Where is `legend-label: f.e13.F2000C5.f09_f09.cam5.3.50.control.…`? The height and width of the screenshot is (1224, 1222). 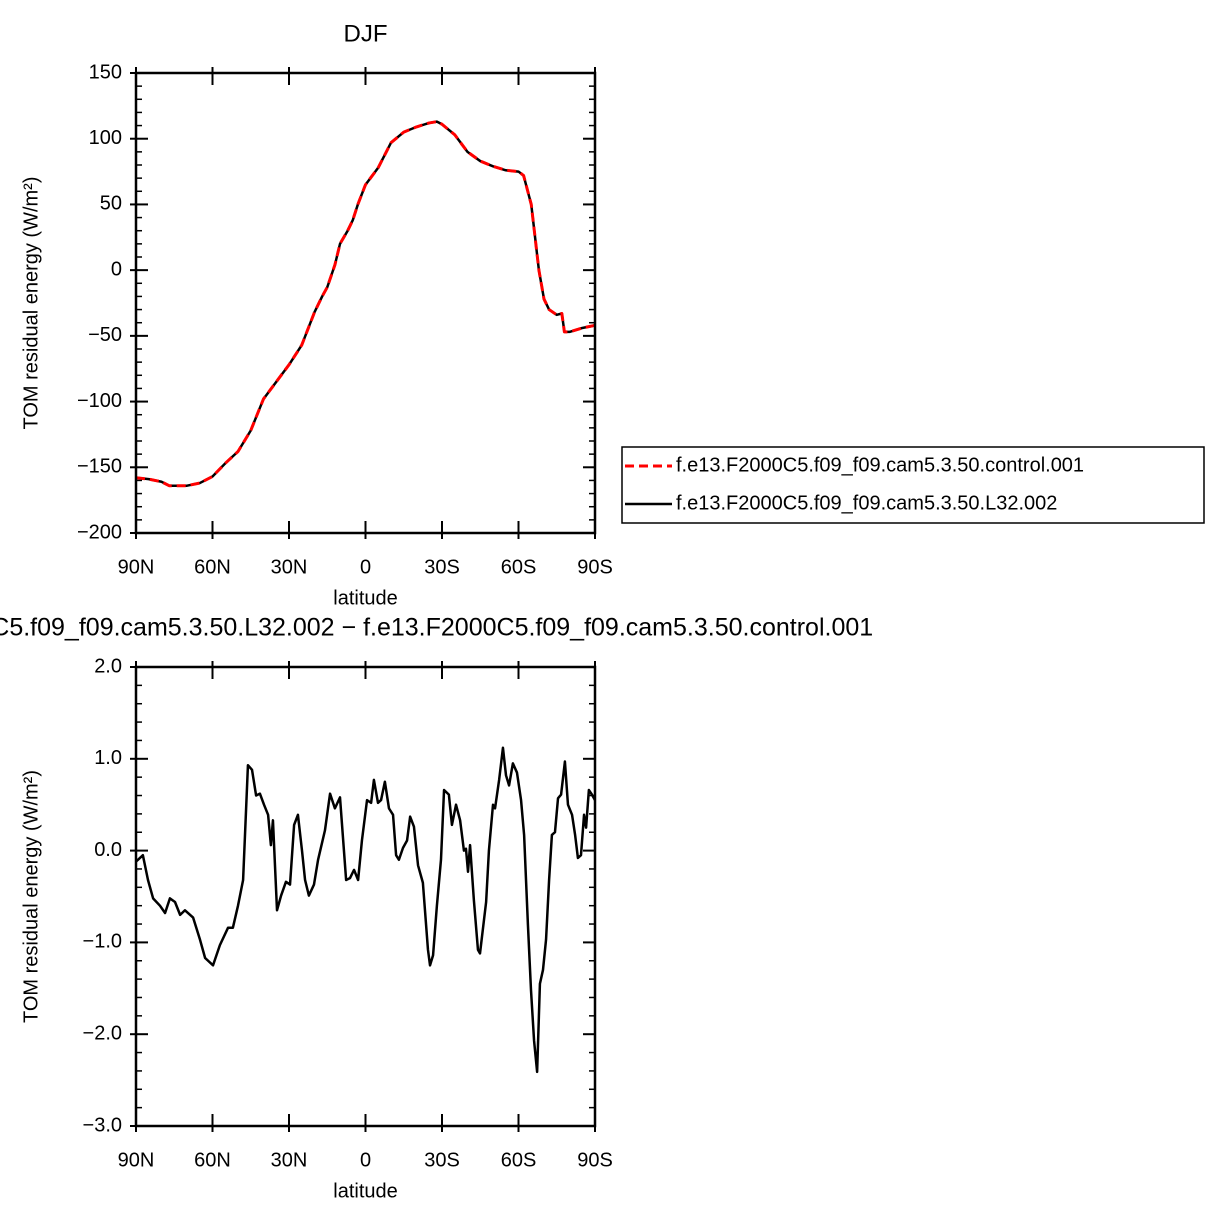 legend-label: f.e13.F2000C5.f09_f09.cam5.3.50.control.… is located at coordinates (880, 465).